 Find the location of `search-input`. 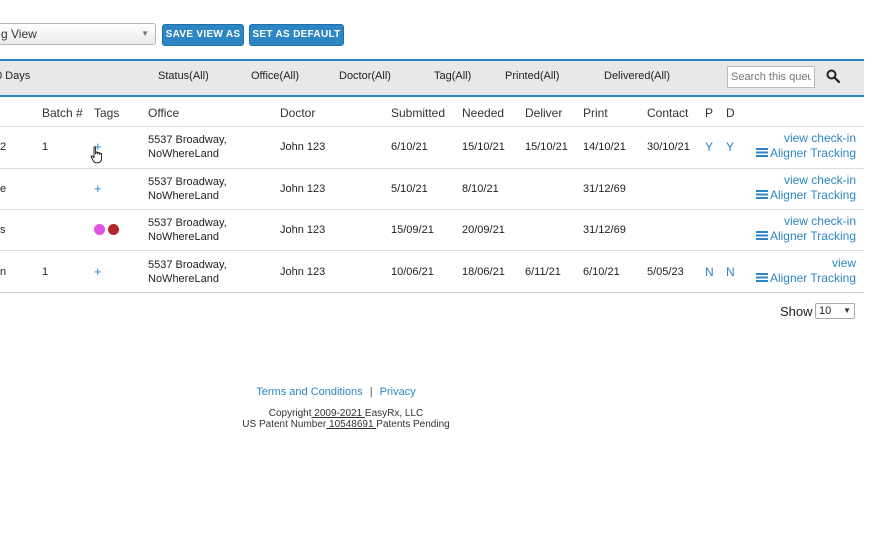

search-input is located at coordinates (771, 77).